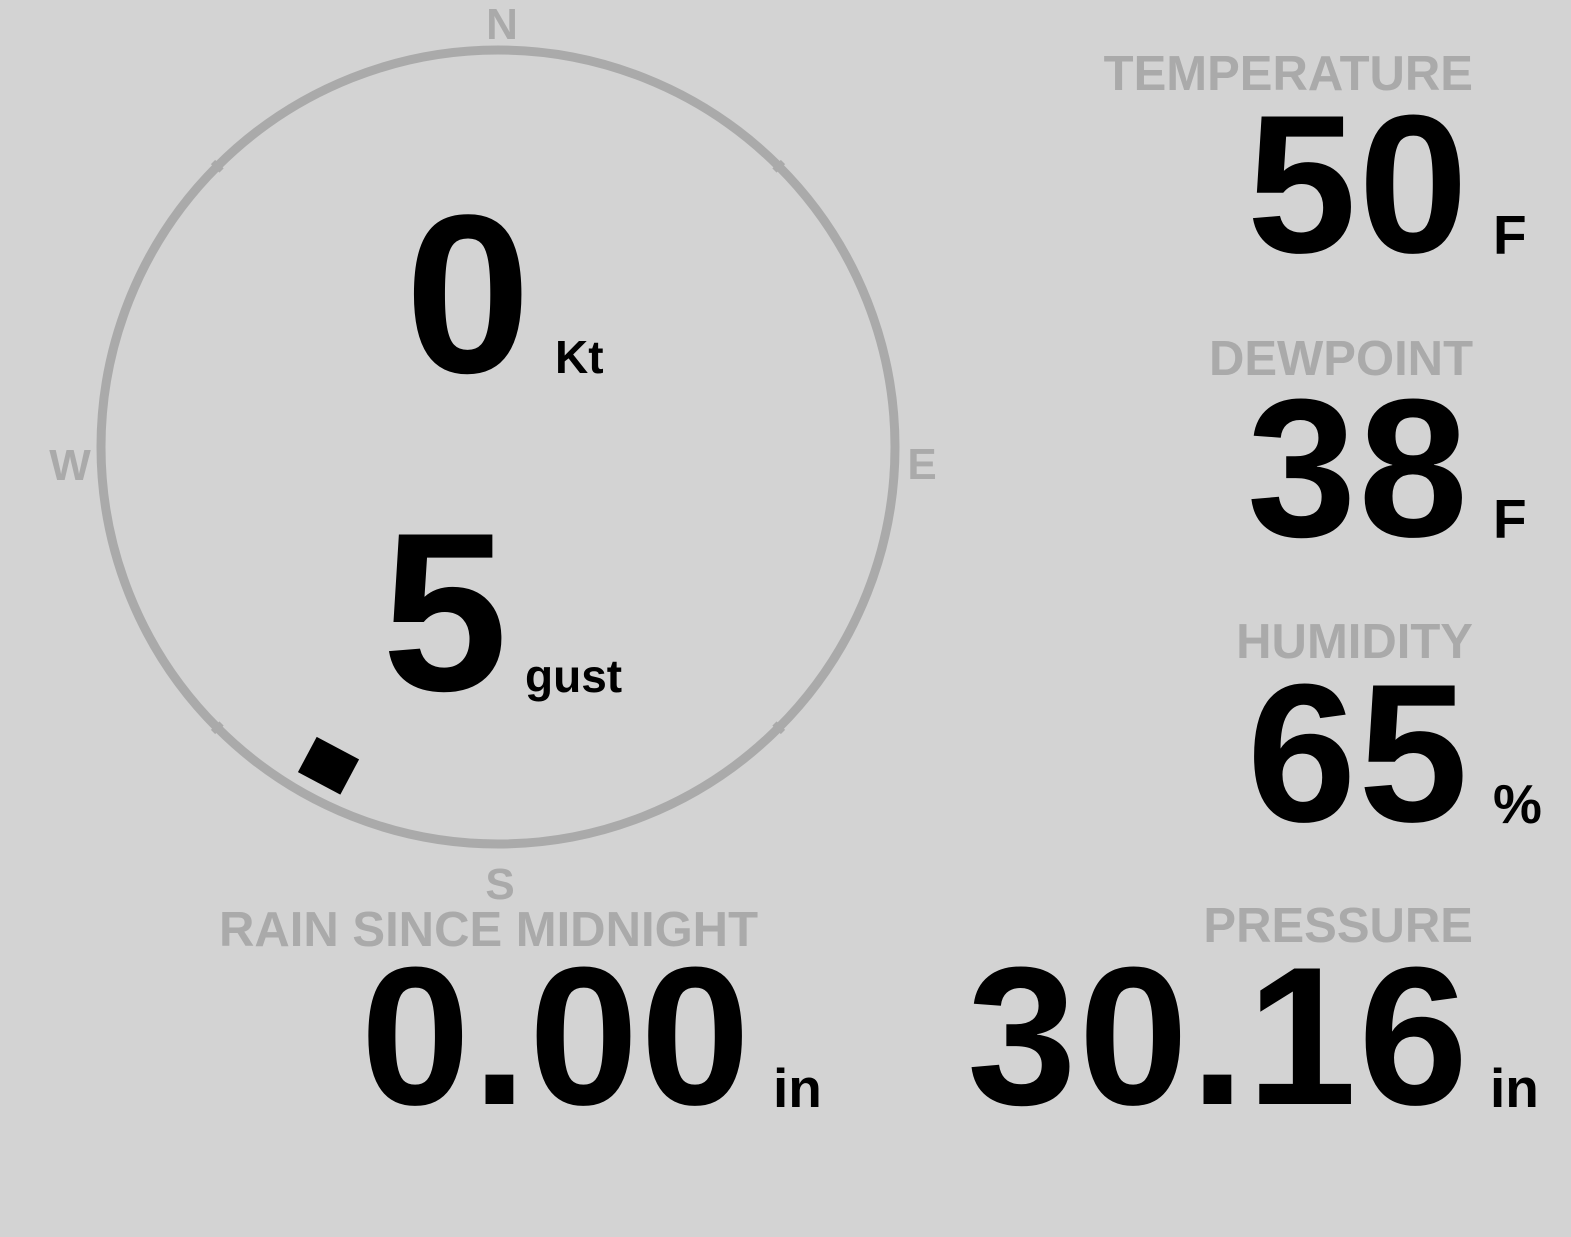 This screenshot has width=1571, height=1237. What do you see at coordinates (1514, 1088) in the screenshot?
I see `pressure-unit: in` at bounding box center [1514, 1088].